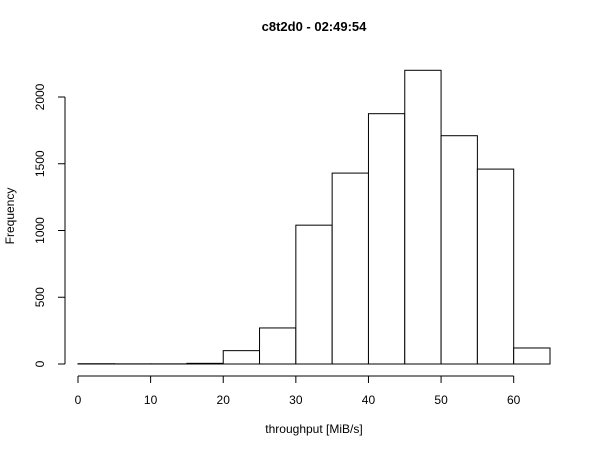  What do you see at coordinates (78, 400) in the screenshot?
I see `x-tick-label: 0` at bounding box center [78, 400].